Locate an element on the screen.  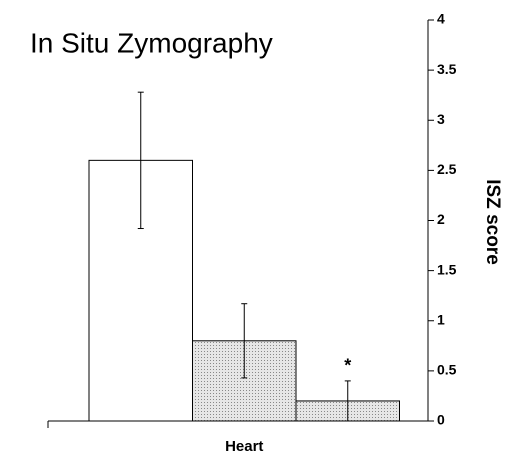
x-tick-label: Heart is located at coordinates (244, 446).